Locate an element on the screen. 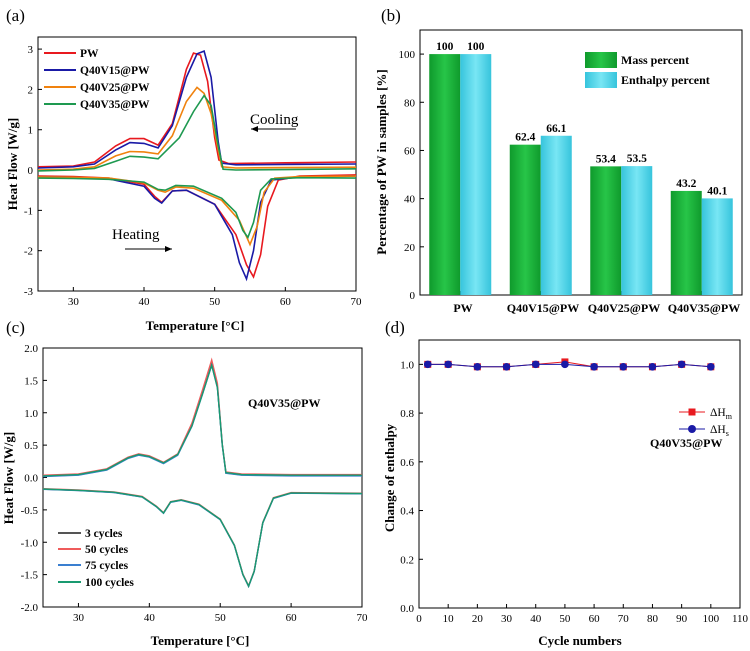 The width and height of the screenshot is (750, 651). panel-b-category-q40v25: Q40V25@PW is located at coordinates (624, 308).